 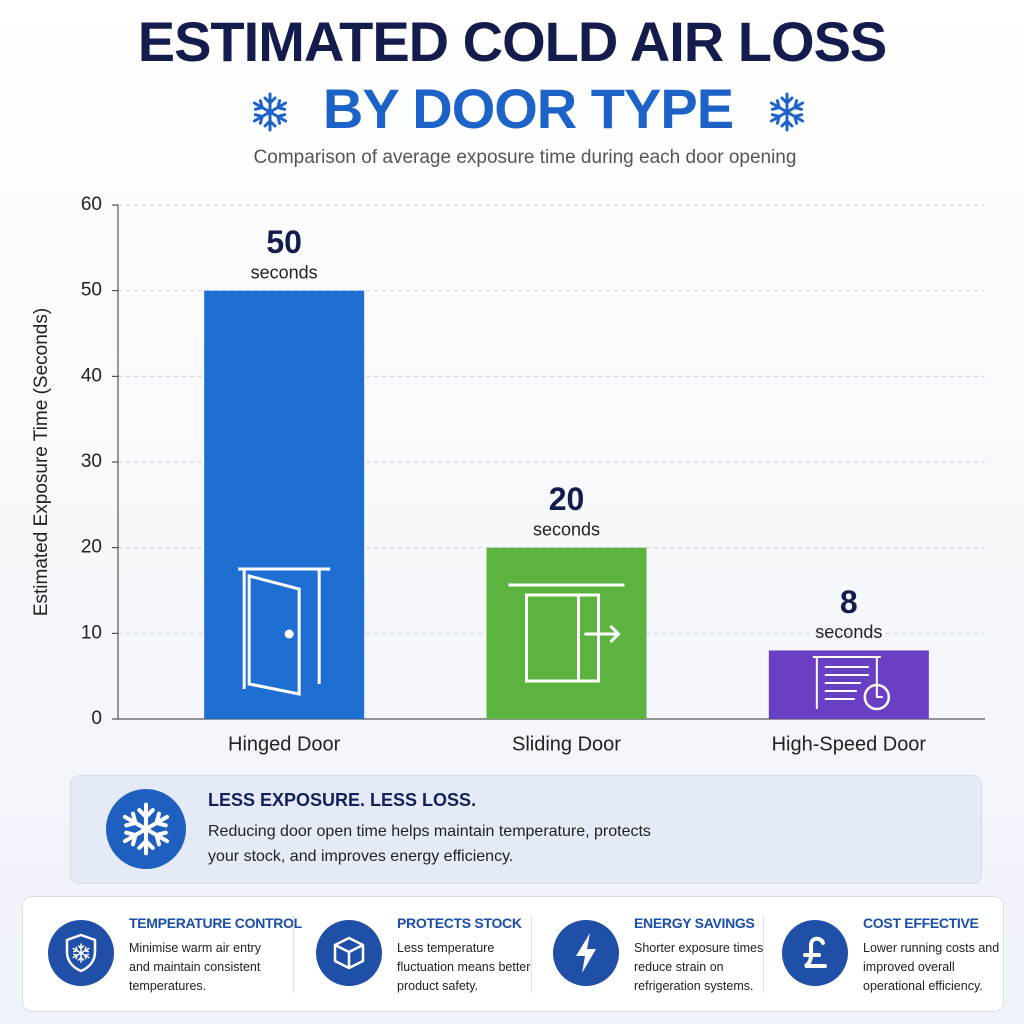 What do you see at coordinates (215, 923) in the screenshot?
I see `feature-title: TEMPERATURE CONTROL` at bounding box center [215, 923].